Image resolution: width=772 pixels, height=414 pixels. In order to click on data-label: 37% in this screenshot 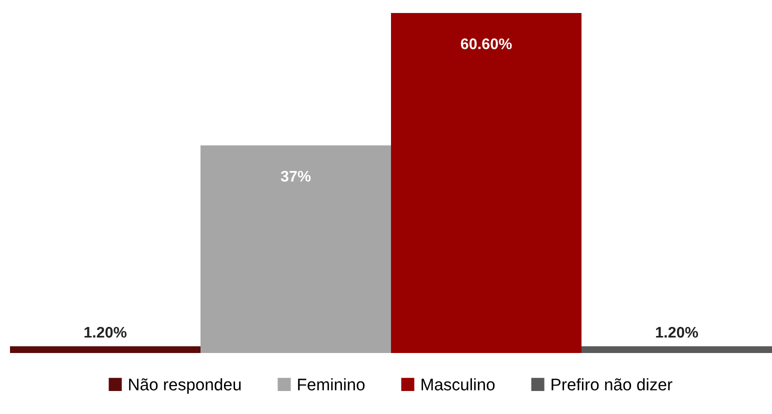, I will do `click(295, 176)`.